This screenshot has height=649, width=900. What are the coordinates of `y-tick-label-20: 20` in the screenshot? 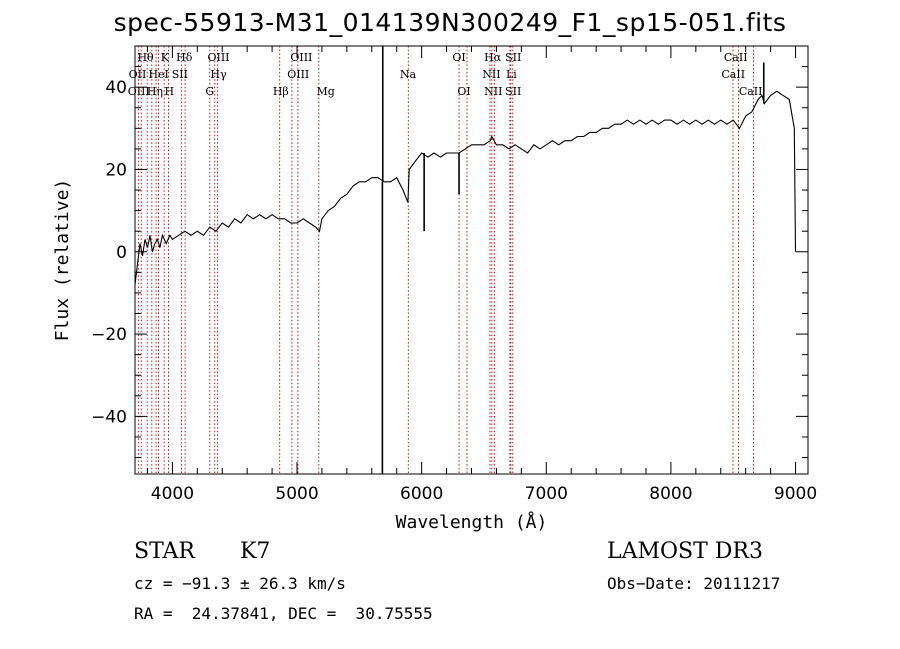 It's located at (116, 170).